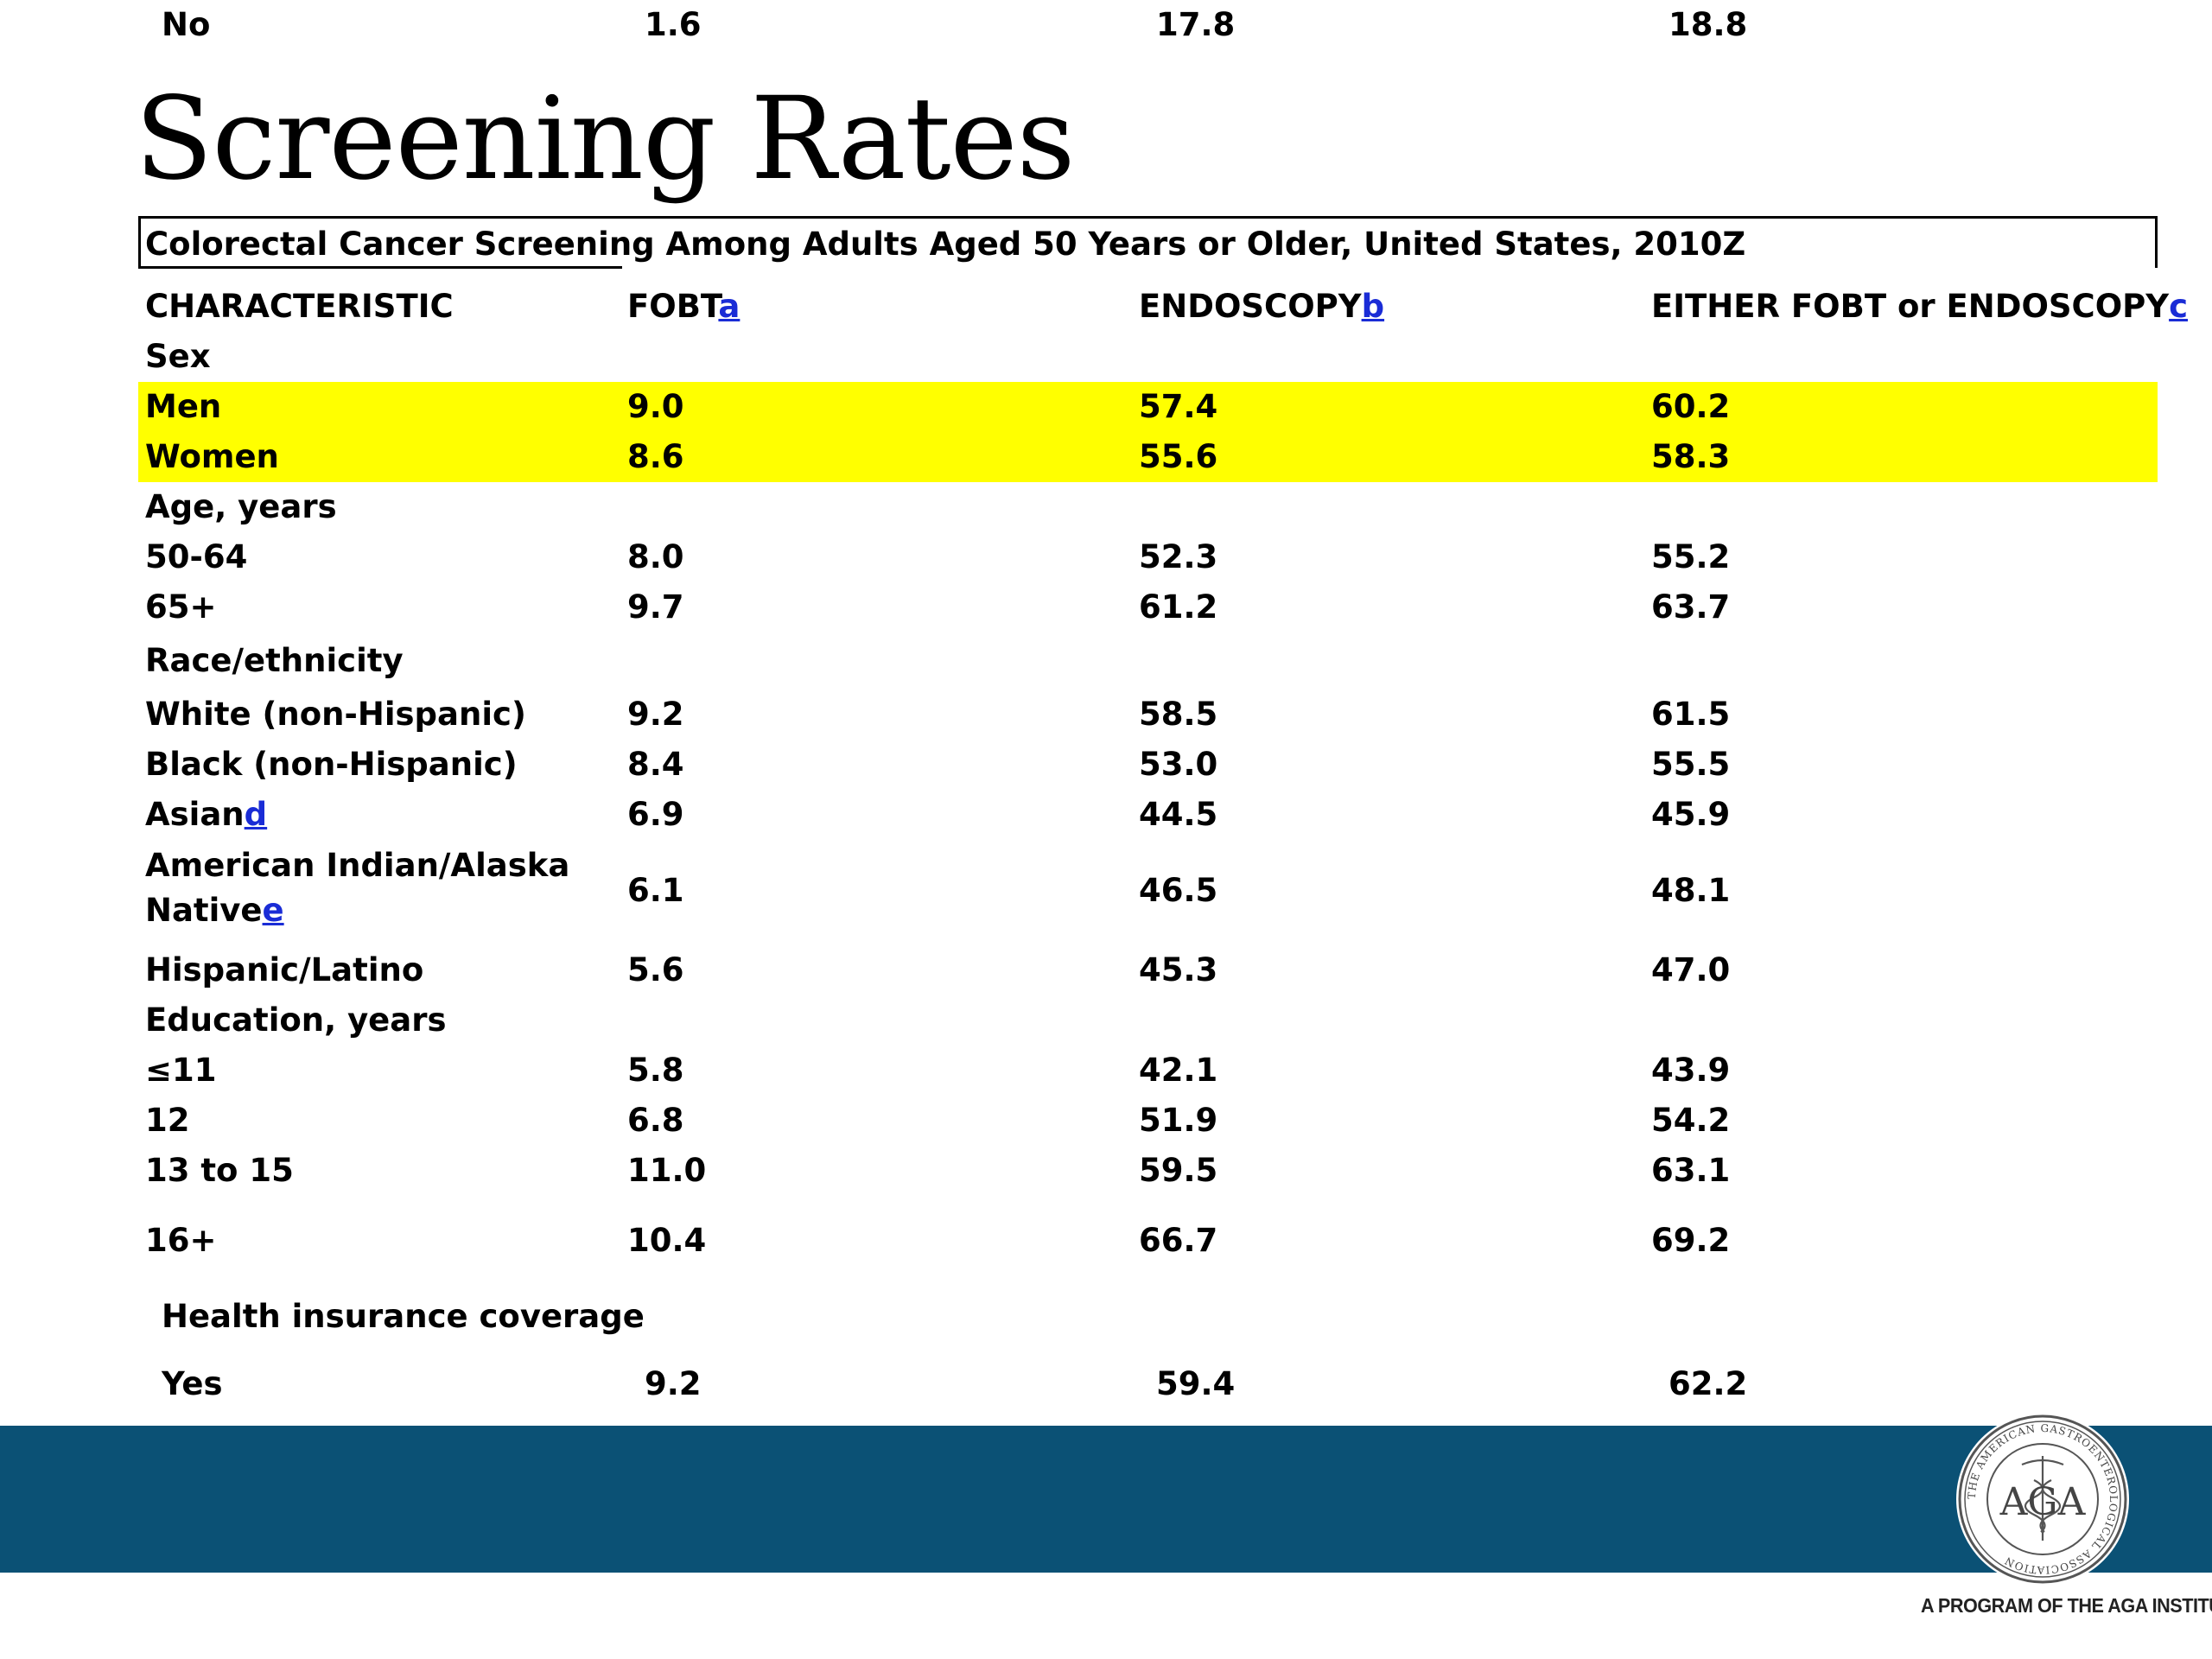  Describe the element at coordinates (1691, 556) in the screenshot. I see `value-cell: 55.2` at that location.